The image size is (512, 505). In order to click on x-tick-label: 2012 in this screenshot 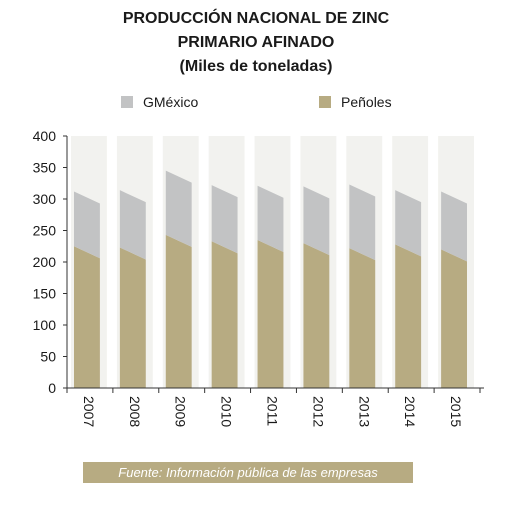, I will do `click(318, 411)`.